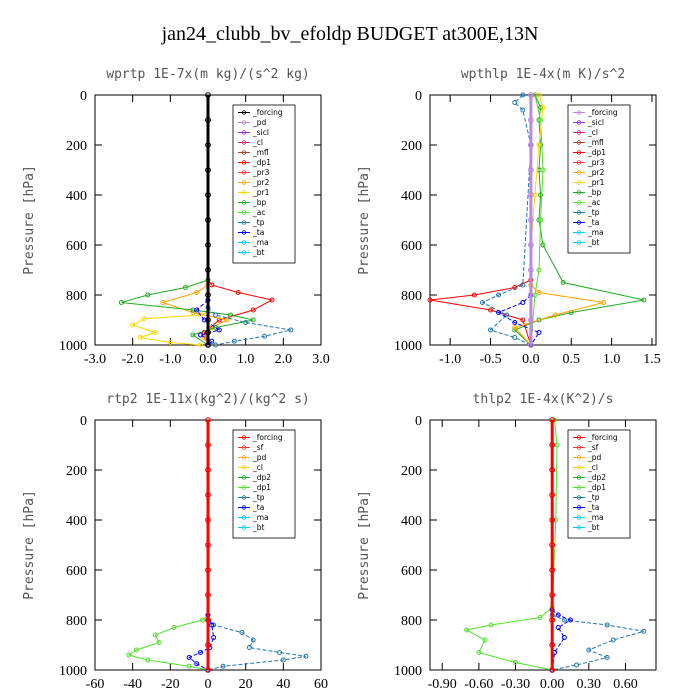 Image resolution: width=700 pixels, height=700 pixels. Describe the element at coordinates (411, 296) in the screenshot. I see `y-tick-label: 800` at that location.